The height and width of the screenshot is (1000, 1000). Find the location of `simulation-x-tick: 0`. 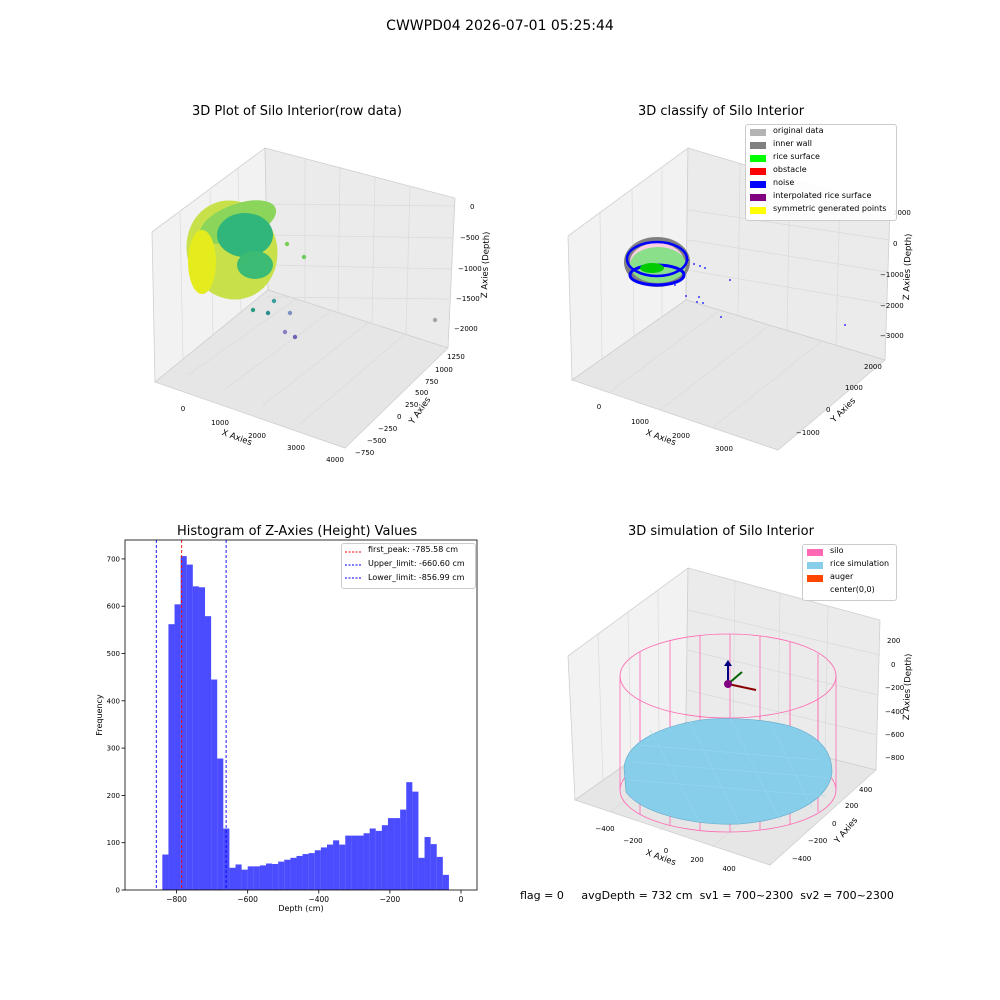

simulation-x-tick: 0 is located at coordinates (666, 851).